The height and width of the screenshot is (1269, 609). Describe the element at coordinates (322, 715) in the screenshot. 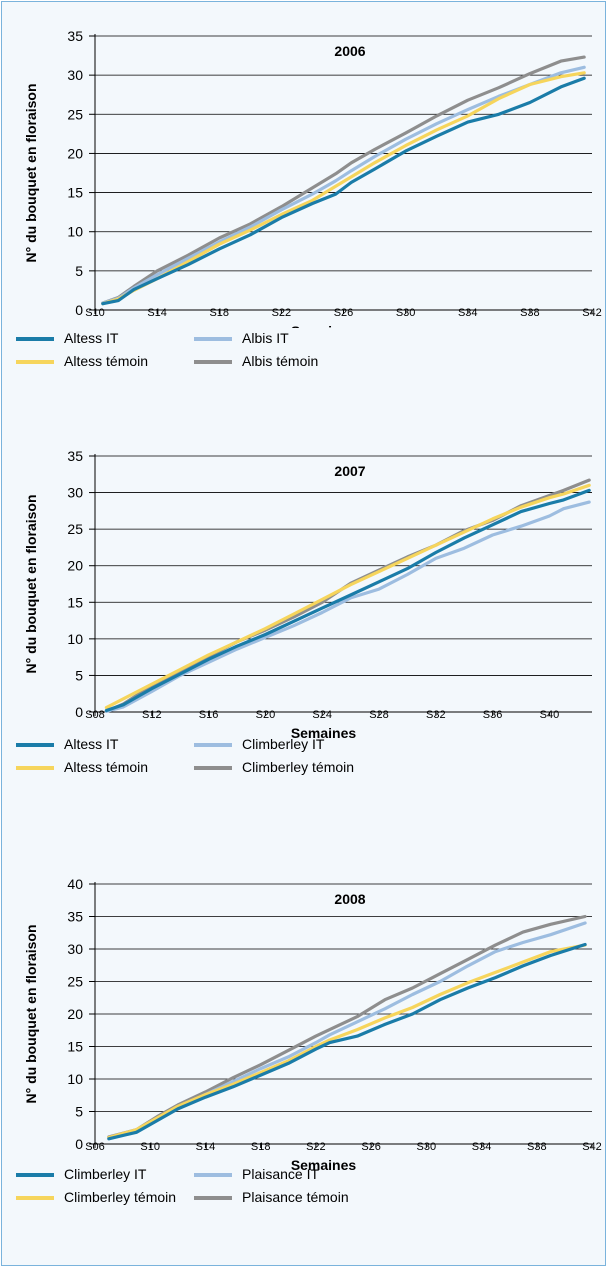

I see `x-tick-label: S24` at that location.